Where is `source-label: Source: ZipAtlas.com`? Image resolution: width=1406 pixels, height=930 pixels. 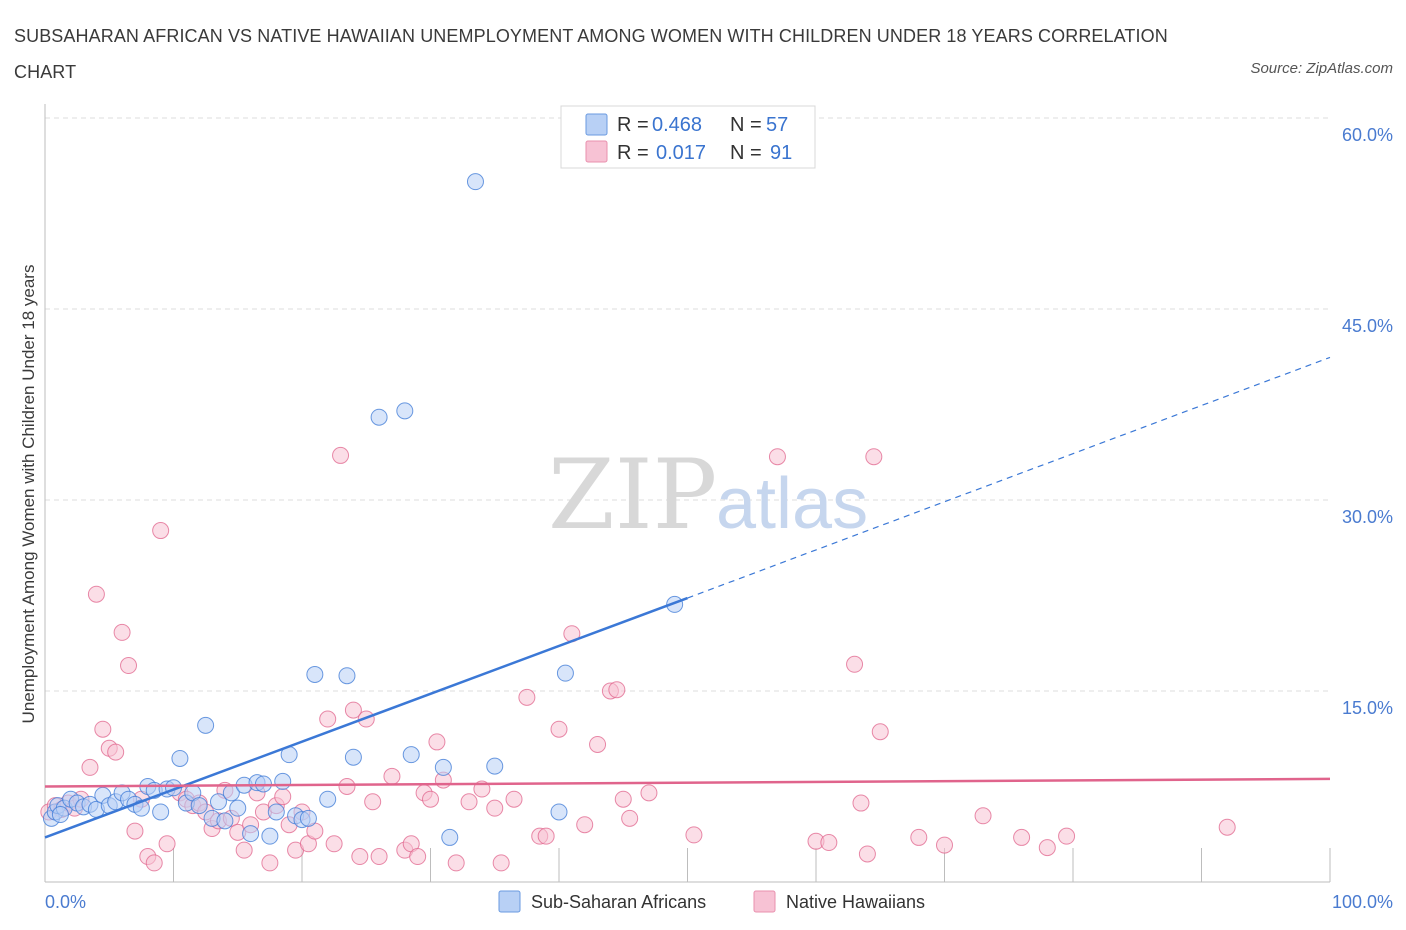
source-label: Source: ZipAtlas.com is located at coordinates (1321, 68).